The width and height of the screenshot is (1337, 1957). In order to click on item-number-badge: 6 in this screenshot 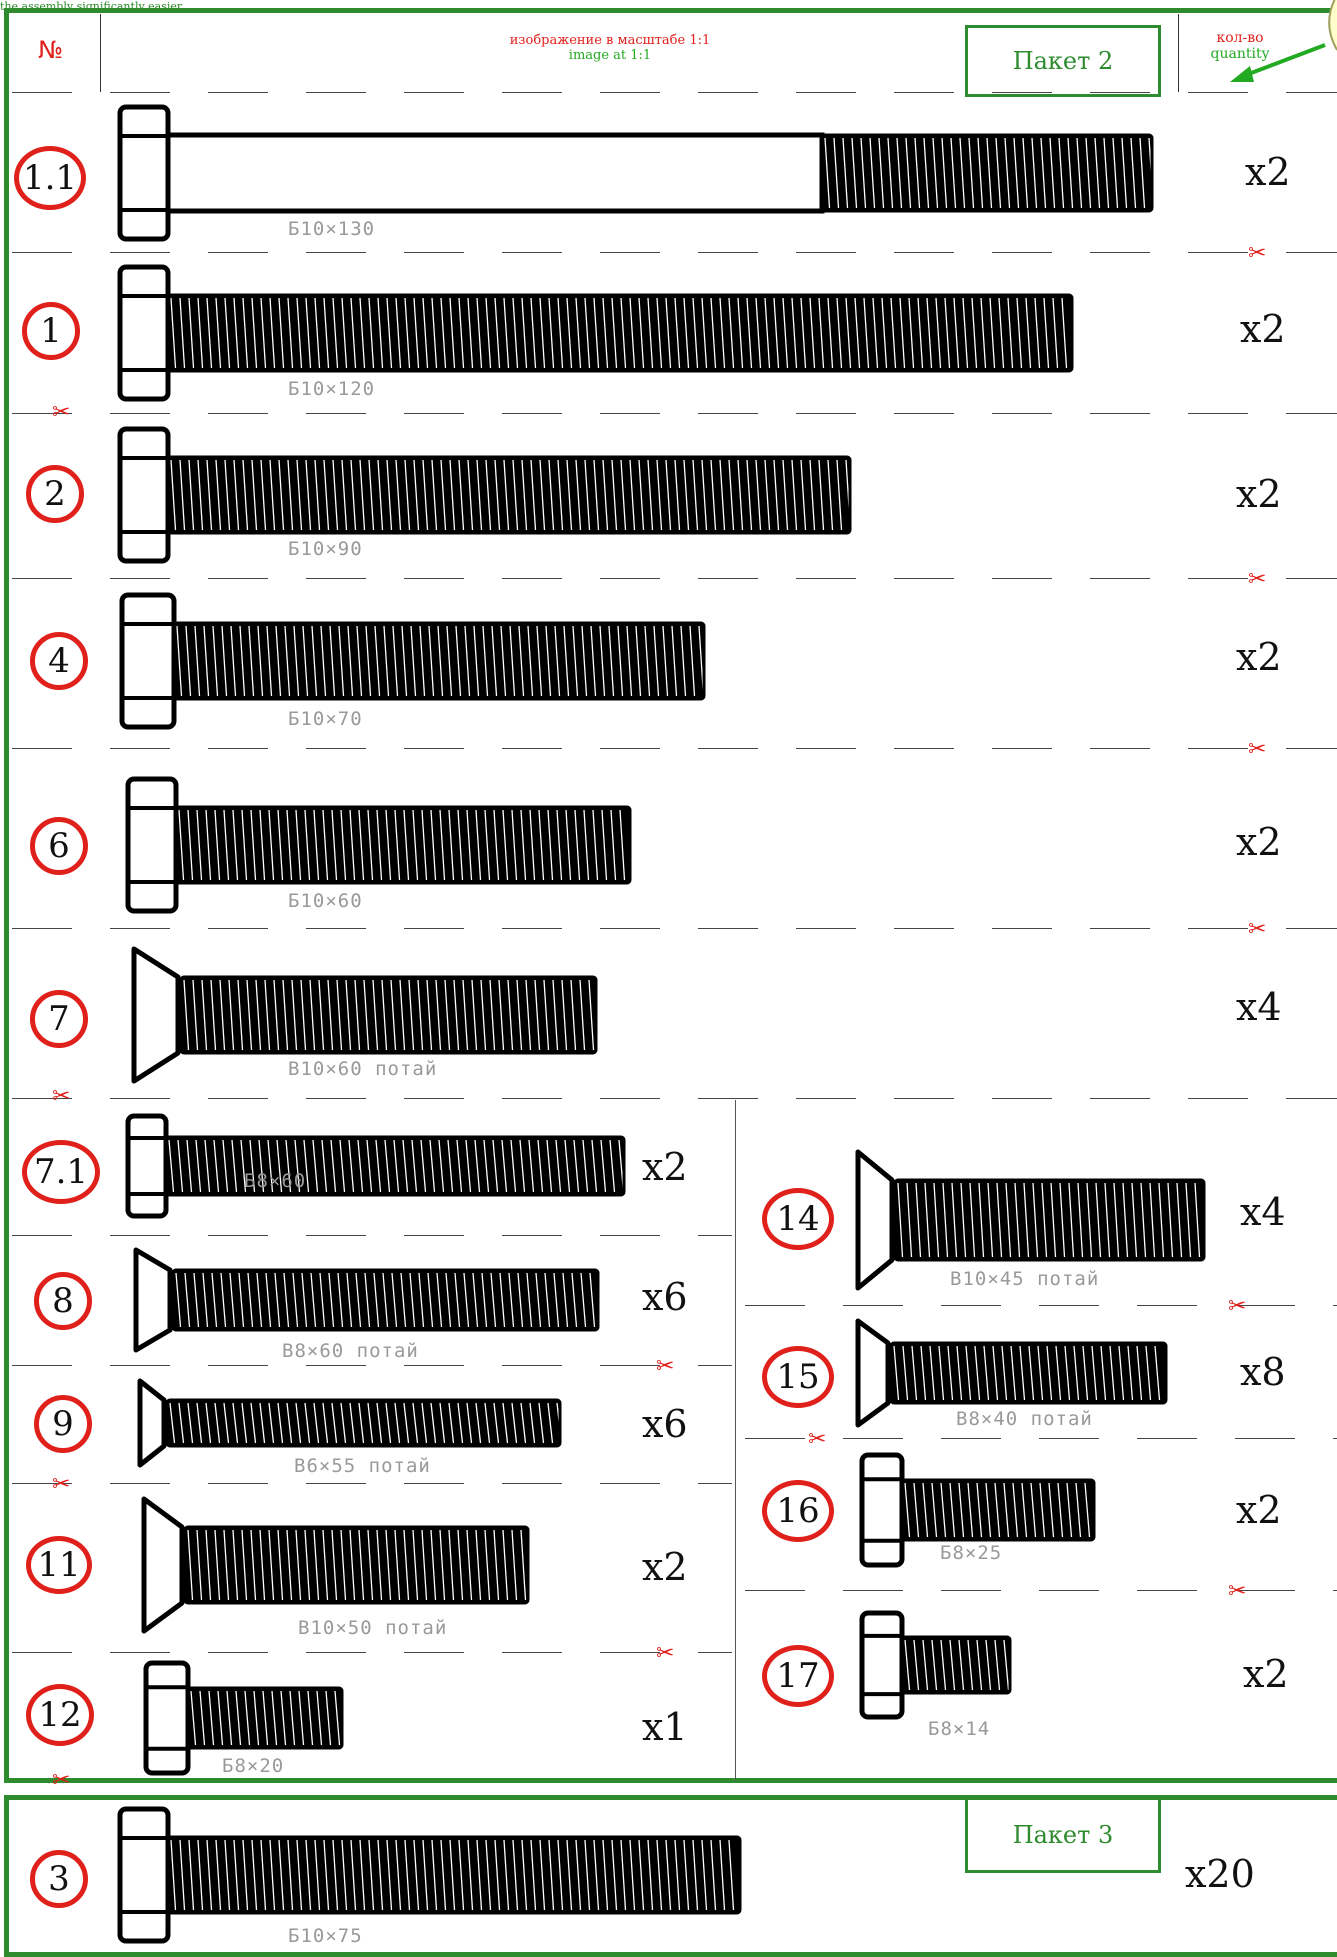, I will do `click(59, 846)`.